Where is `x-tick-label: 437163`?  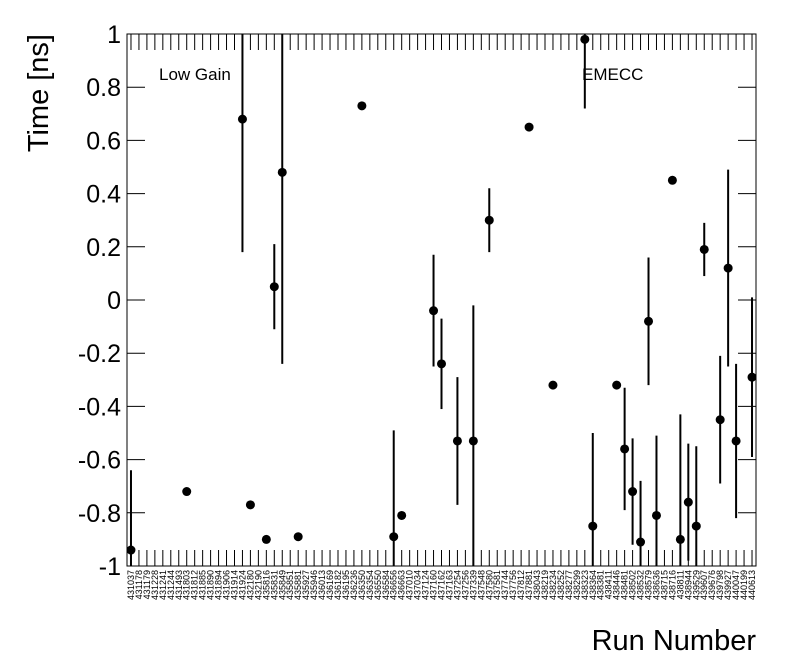 x-tick-label: 437163 is located at coordinates (449, 585).